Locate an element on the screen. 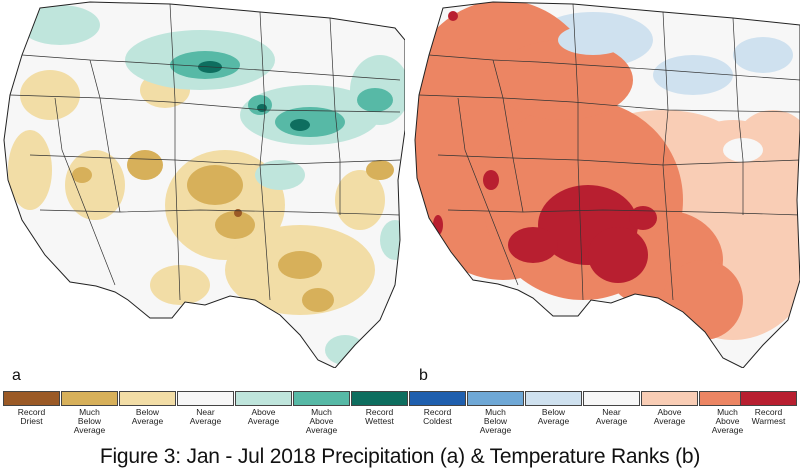  legend-item-record-wettest: Record Wettest is located at coordinates (379, 408).